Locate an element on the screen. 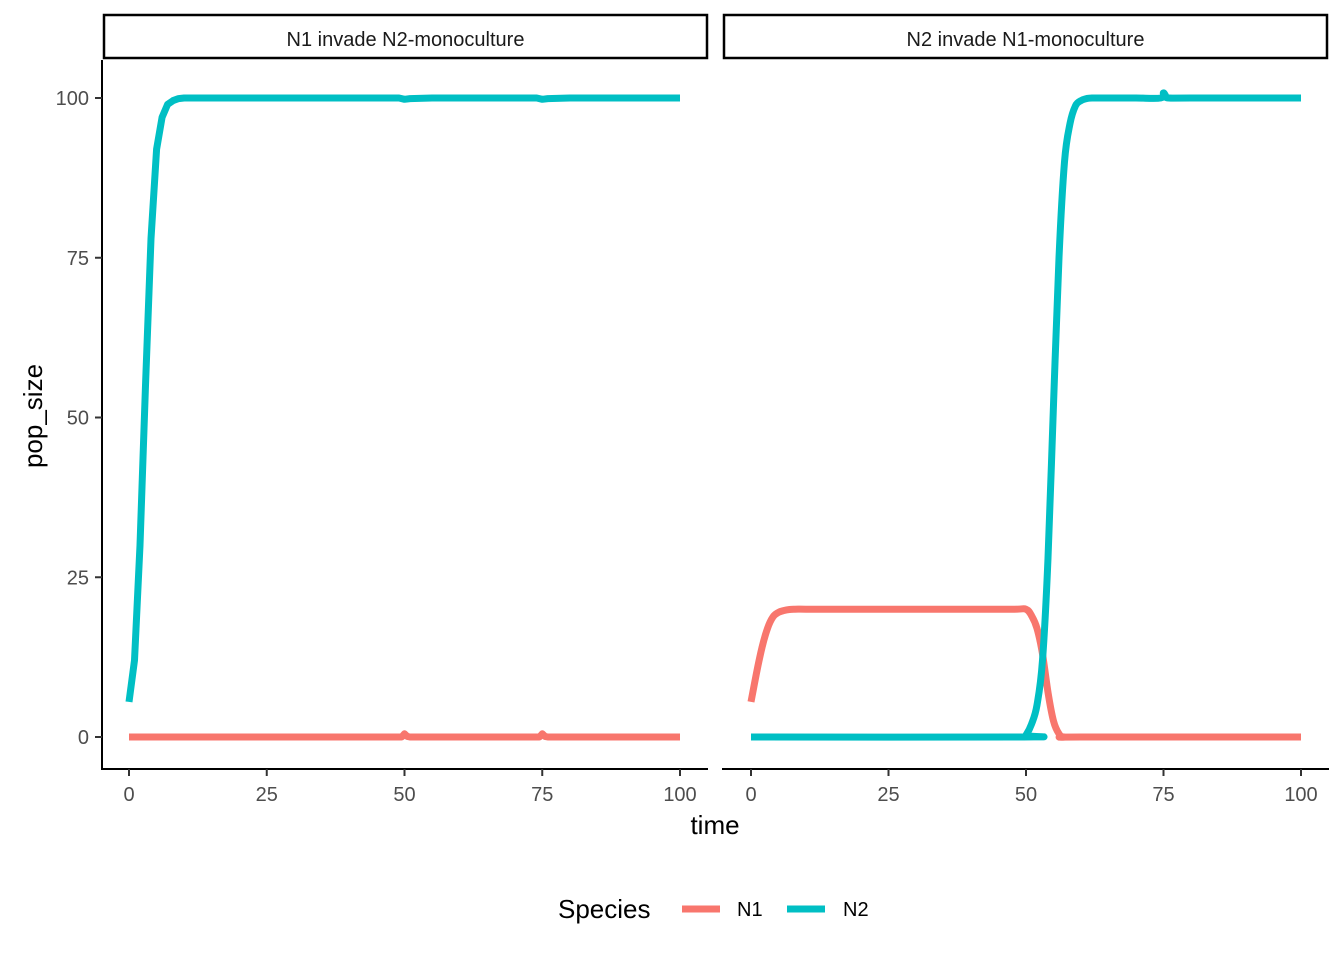 The width and height of the screenshot is (1344, 960). y-tick-label: 25 is located at coordinates (78, 578).